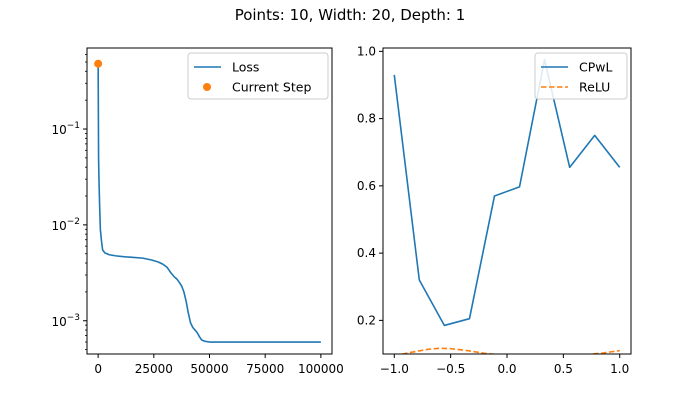 This screenshot has height=400, width=700. I want to click on loss-plot-legend: Loss Current Step, so click(258, 76).